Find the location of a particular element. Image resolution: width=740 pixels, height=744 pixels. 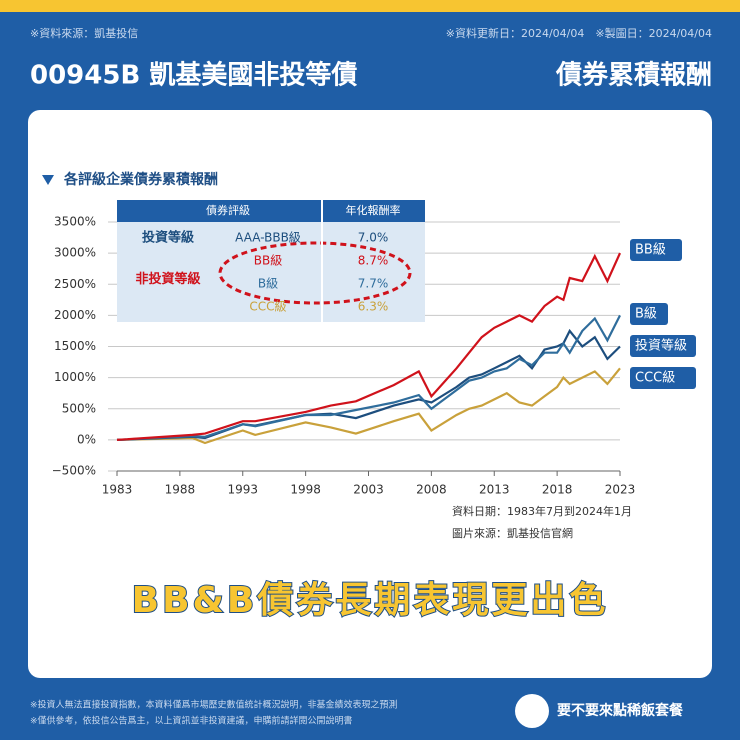

group-label: 非投資等級 is located at coordinates (167, 279).